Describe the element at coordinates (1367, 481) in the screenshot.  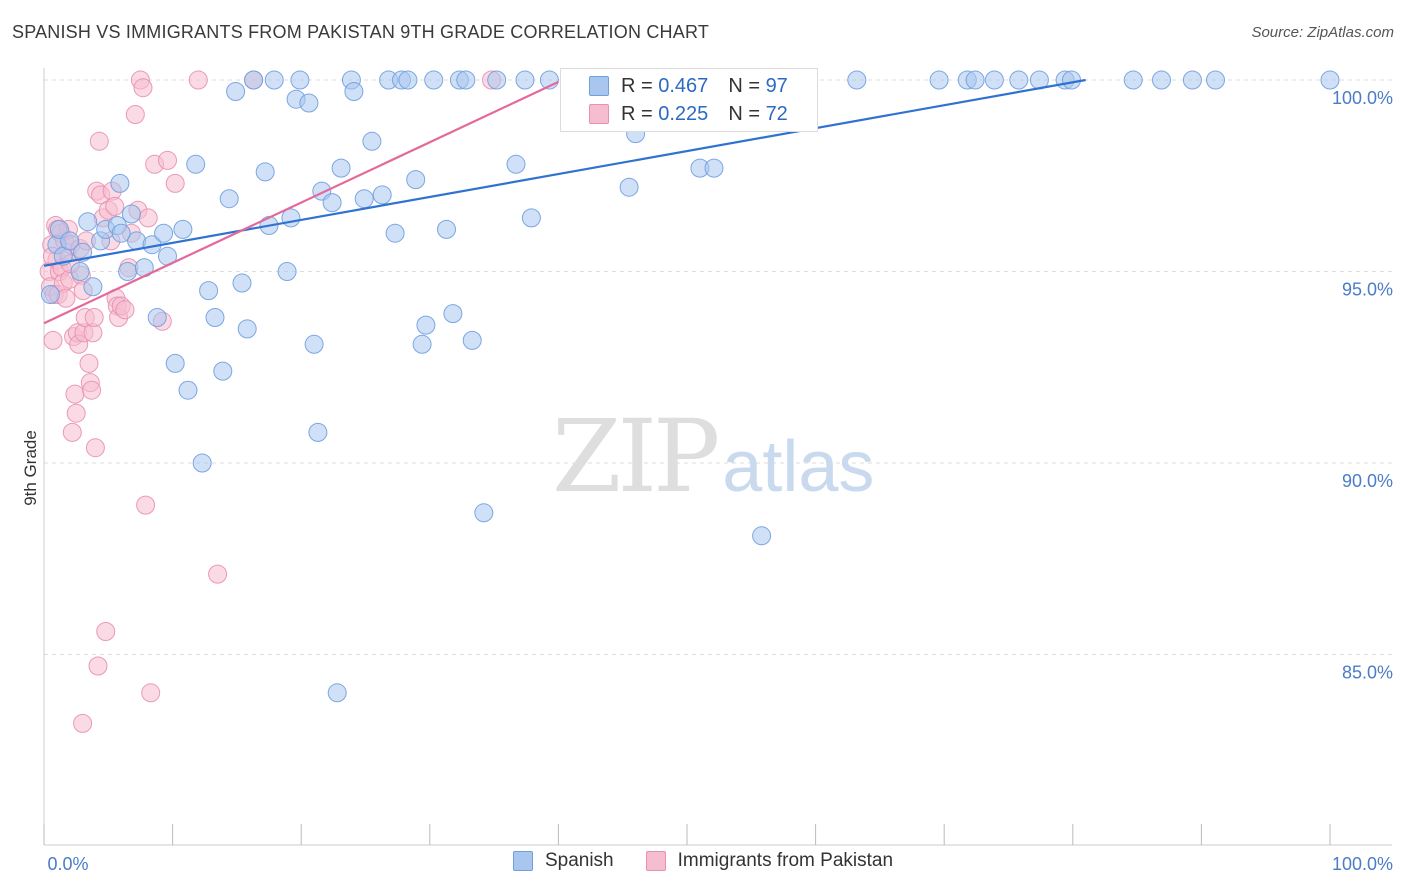
I see `y-tick-label: 90.0%` at that location.